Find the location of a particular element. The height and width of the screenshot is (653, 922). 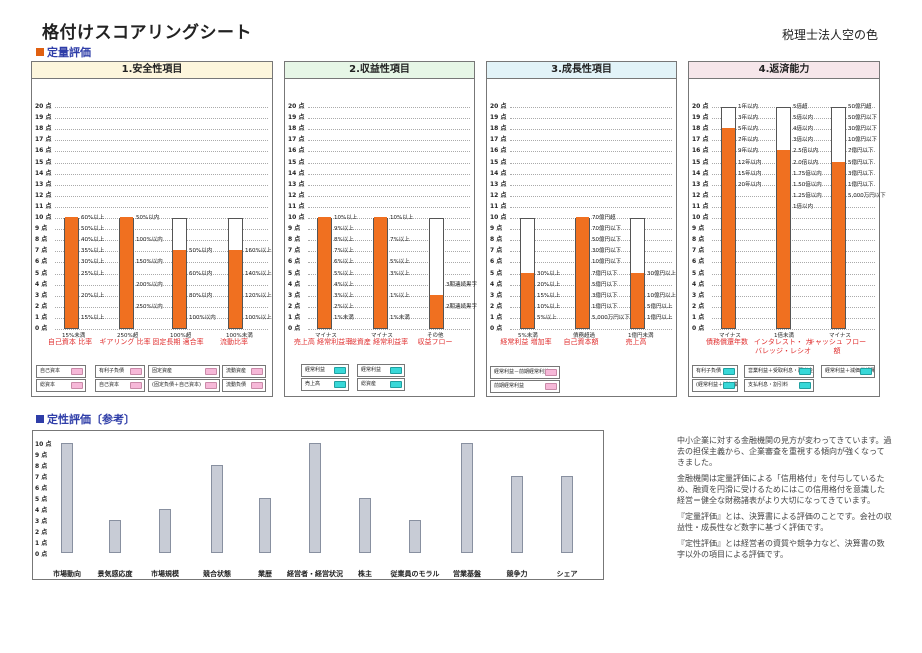

tier-label: 3倍以内 is located at coordinates (803, 140).